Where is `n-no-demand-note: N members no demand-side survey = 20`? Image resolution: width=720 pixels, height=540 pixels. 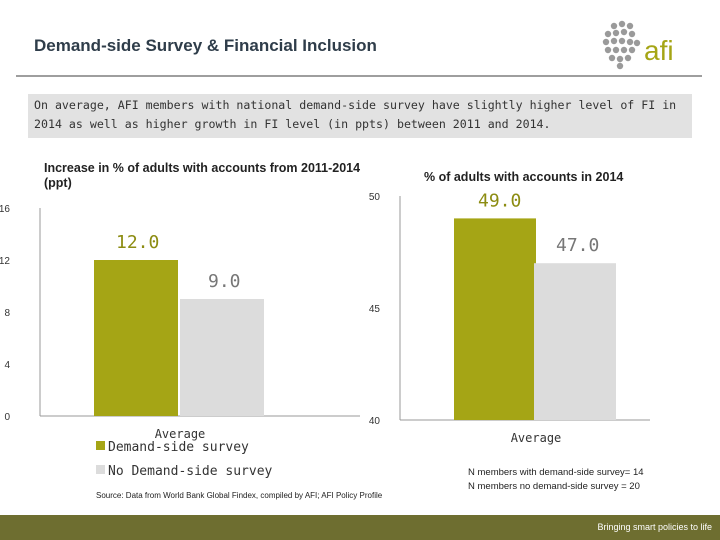 n-no-demand-note: N members no demand-side survey = 20 is located at coordinates (554, 486).